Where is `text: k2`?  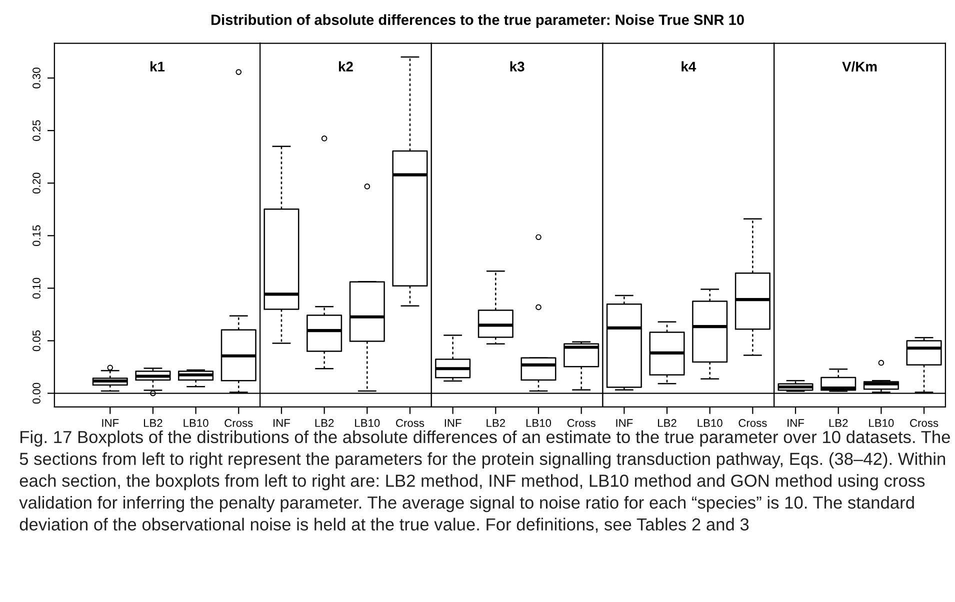 text: k2 is located at coordinates (345, 66).